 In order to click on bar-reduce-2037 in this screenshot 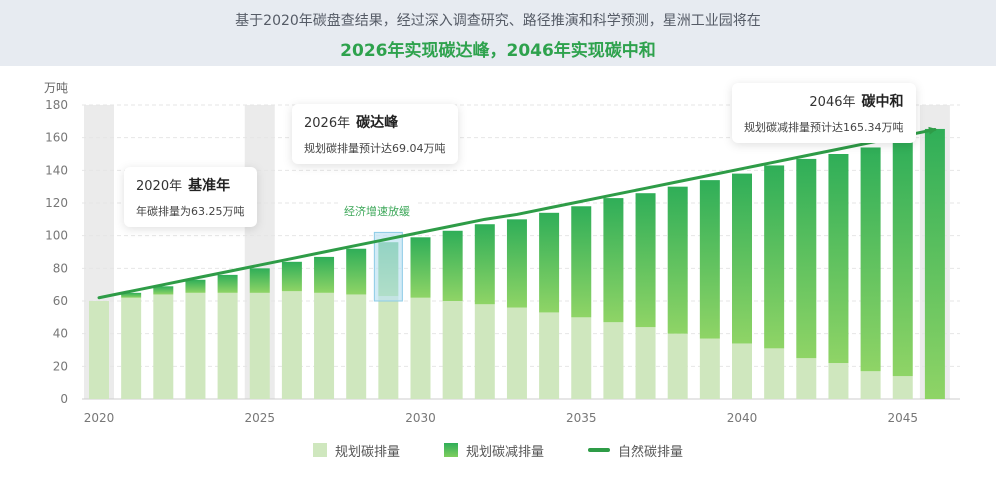, I will do `click(645, 260)`.